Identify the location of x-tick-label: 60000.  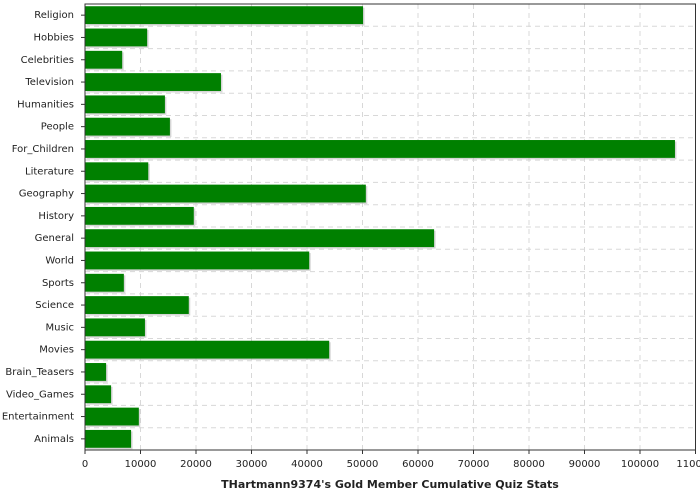
(418, 464).